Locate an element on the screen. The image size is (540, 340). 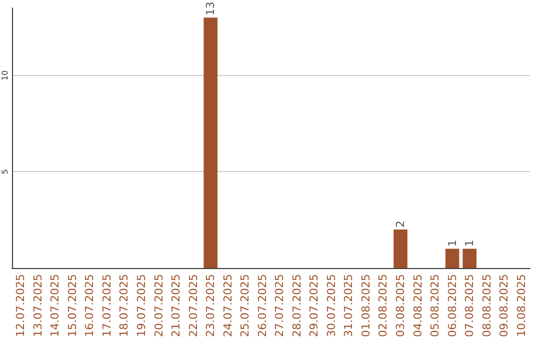
x-tick-label: 03.08.2025 is located at coordinates (400, 306).